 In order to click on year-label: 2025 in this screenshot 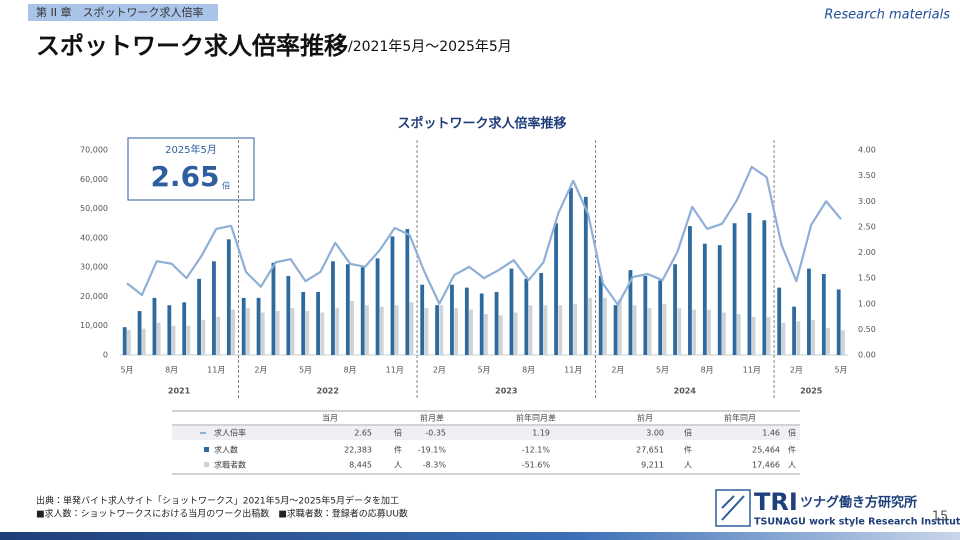, I will do `click(811, 391)`.